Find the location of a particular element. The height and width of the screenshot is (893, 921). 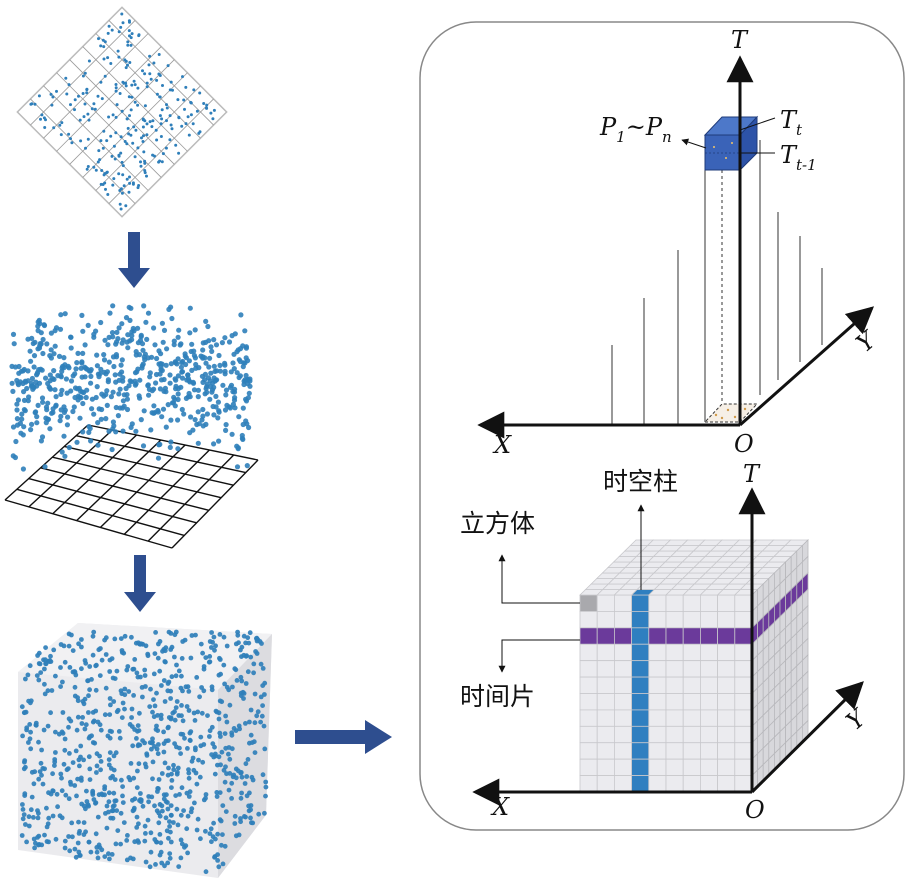

points-sub1: 1 is located at coordinates (621, 137).